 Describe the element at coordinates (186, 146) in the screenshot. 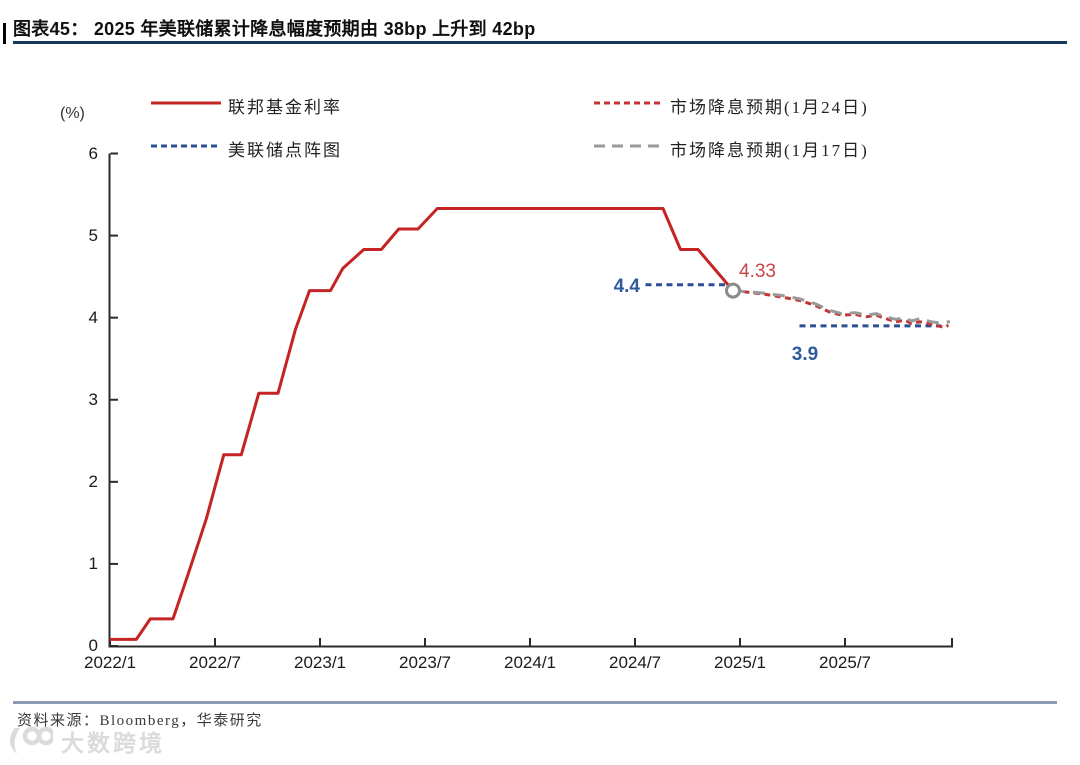

I see `dot-plot-line-swatch-icon` at that location.